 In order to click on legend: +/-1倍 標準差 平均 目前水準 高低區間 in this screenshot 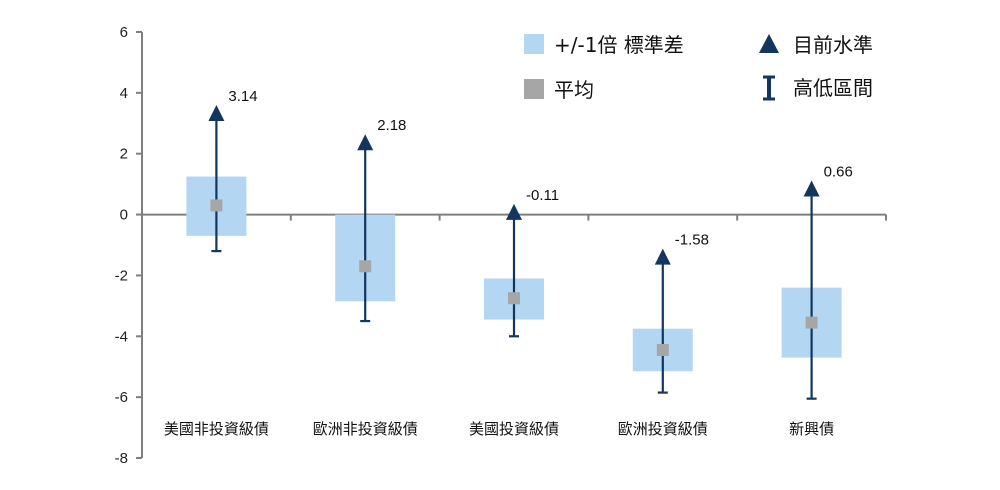, I will do `click(698, 67)`.